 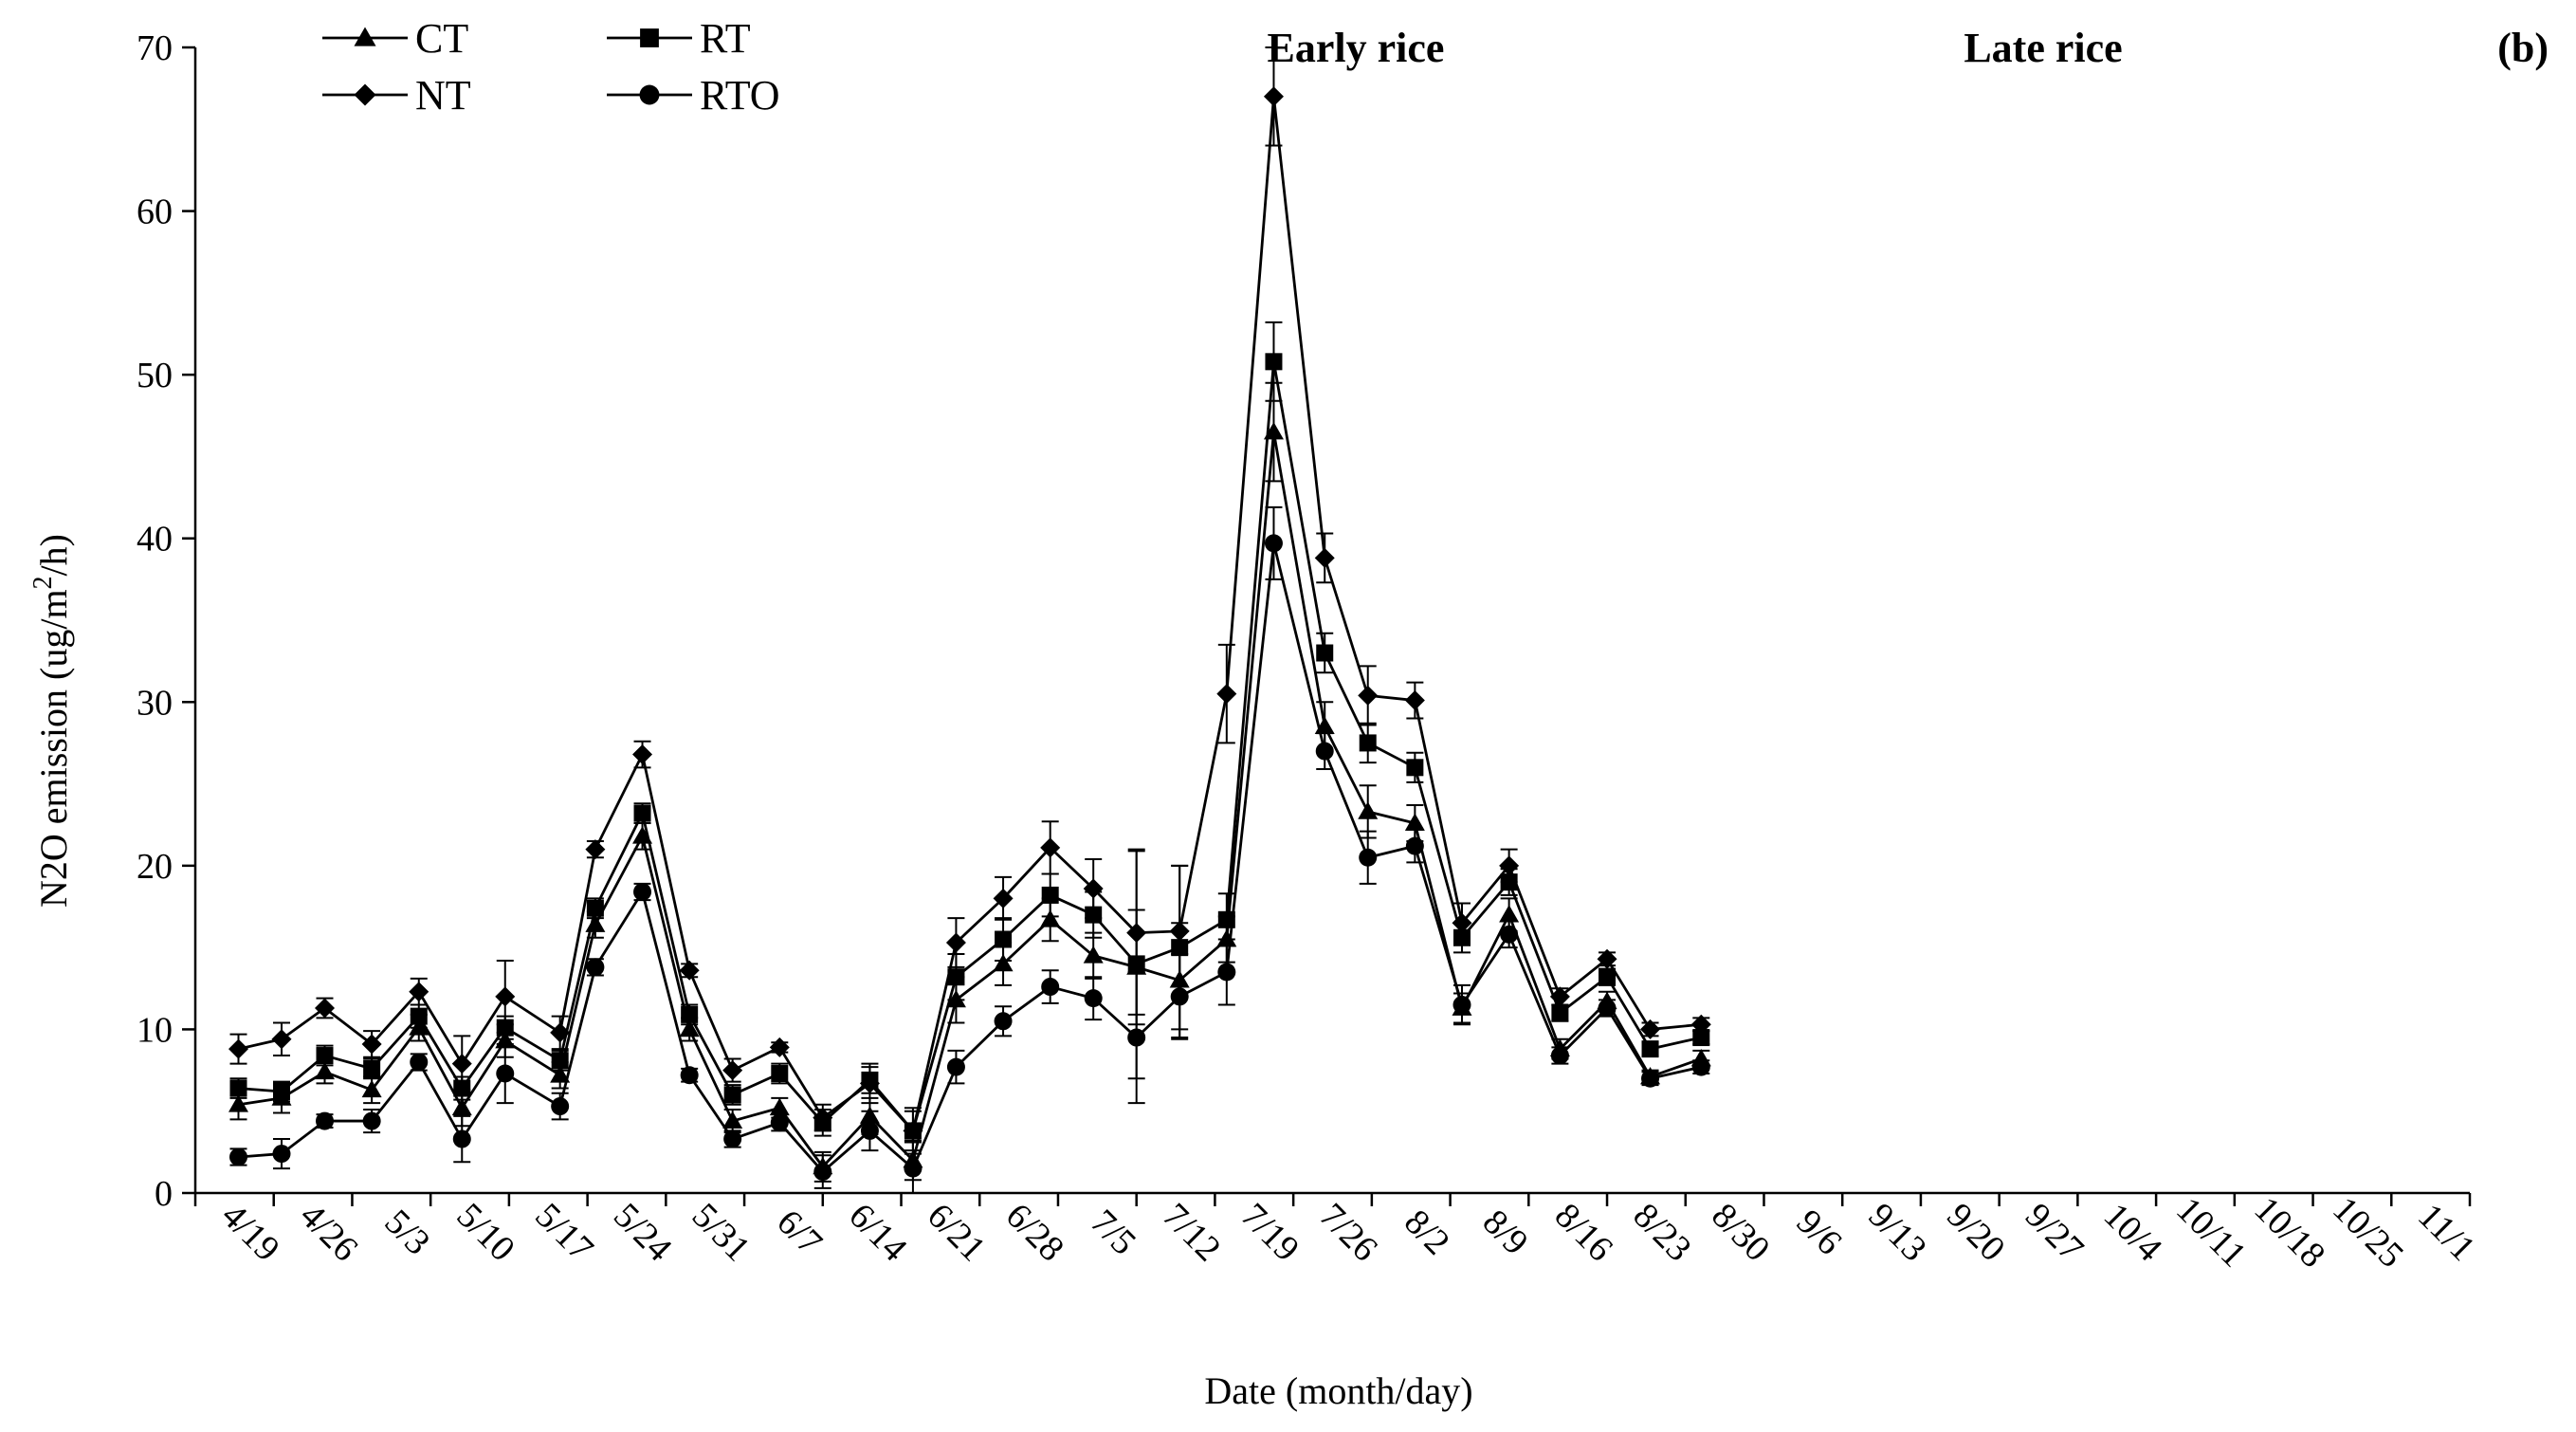 What do you see at coordinates (2446, 1232) in the screenshot?
I see `x-tick-label: 11/1` at bounding box center [2446, 1232].